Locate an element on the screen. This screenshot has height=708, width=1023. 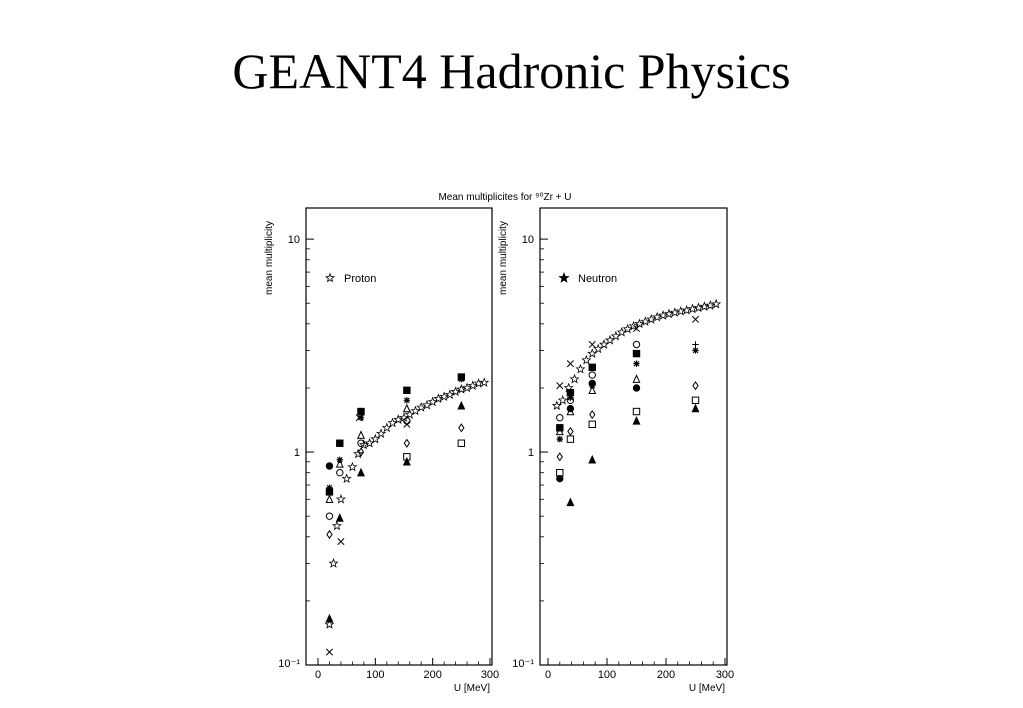
x-tick-label: 100 is located at coordinates (607, 675).